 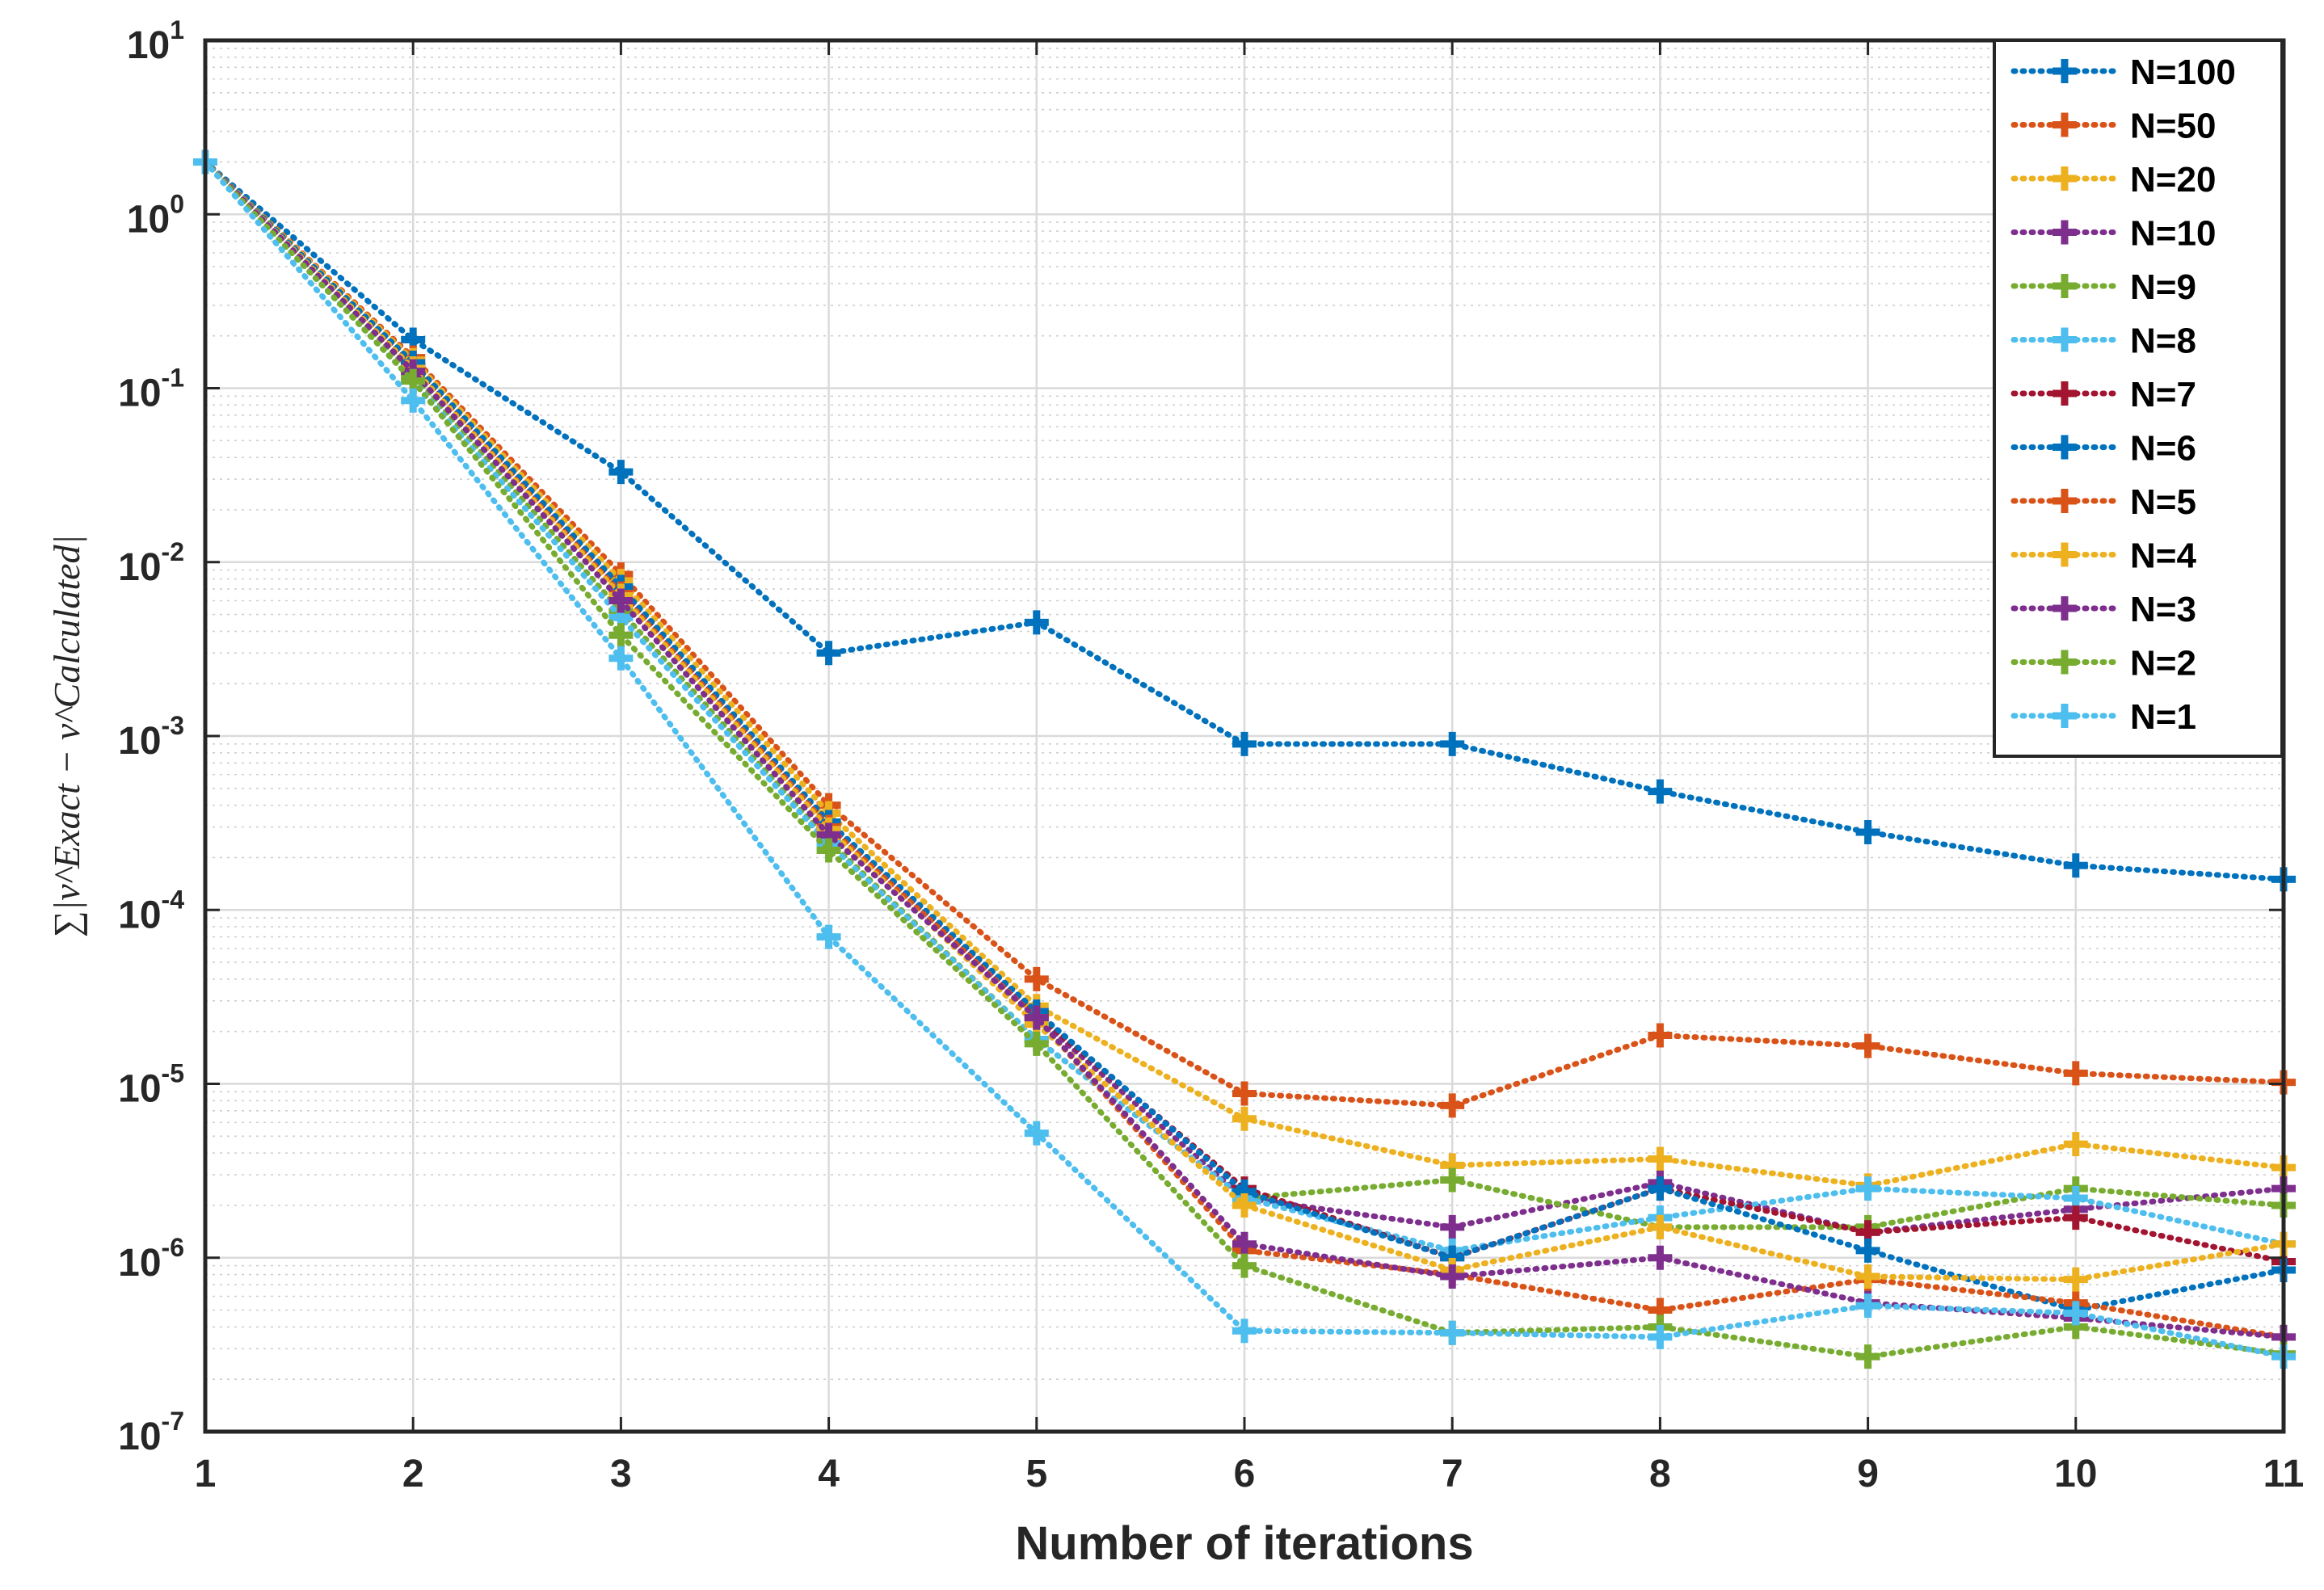 I want to click on legend-box, so click(x=2138, y=398).